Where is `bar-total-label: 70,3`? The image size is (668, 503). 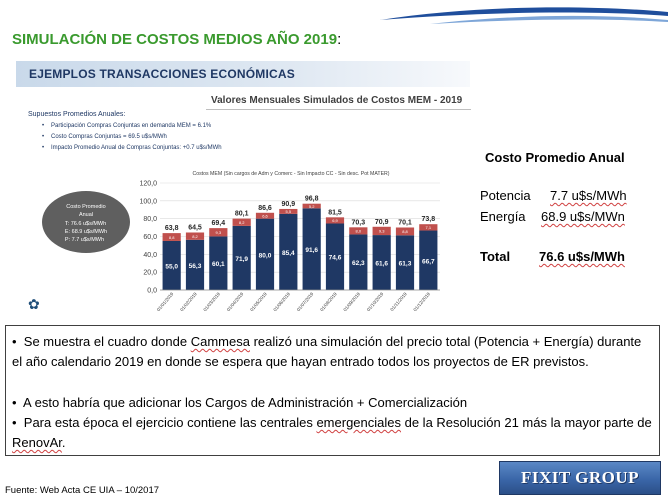
bar-total-label: 70,3 is located at coordinates (359, 222).